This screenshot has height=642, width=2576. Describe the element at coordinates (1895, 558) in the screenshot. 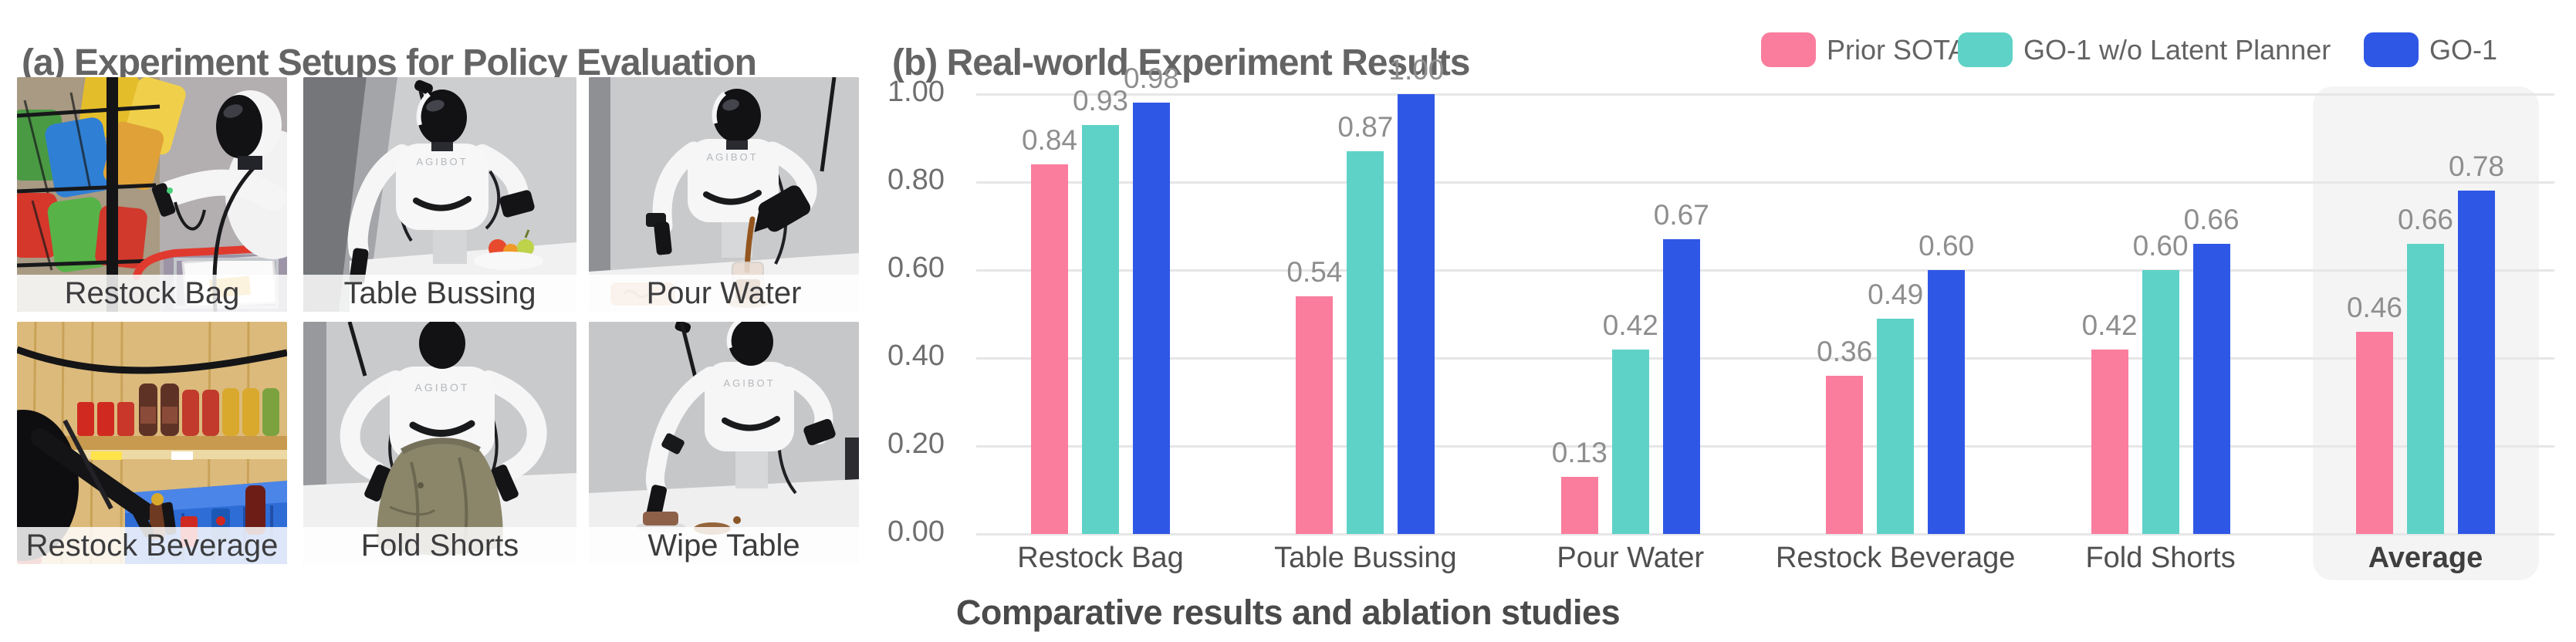

I see `category-label: Restock Beverage` at that location.